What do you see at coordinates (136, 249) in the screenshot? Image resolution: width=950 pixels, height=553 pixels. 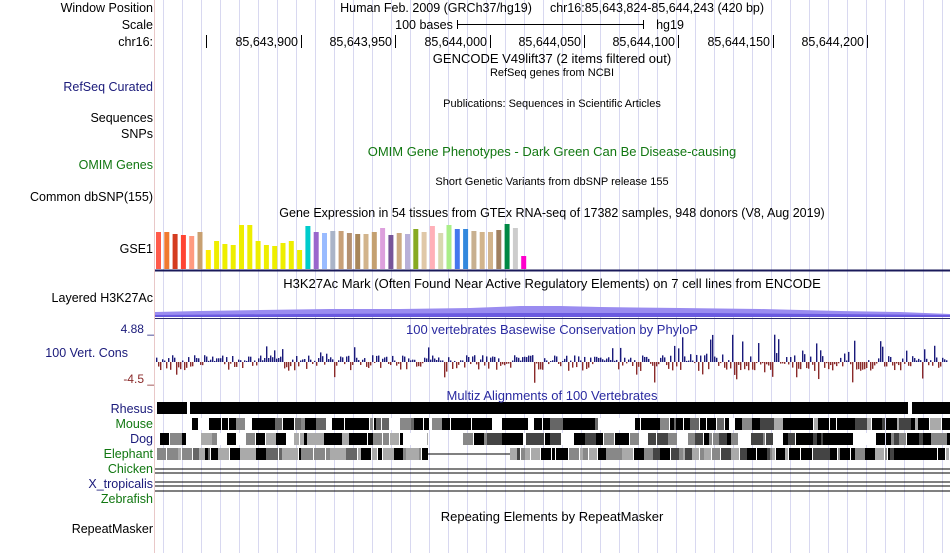 I see `gtex-track-label: GSE1` at bounding box center [136, 249].